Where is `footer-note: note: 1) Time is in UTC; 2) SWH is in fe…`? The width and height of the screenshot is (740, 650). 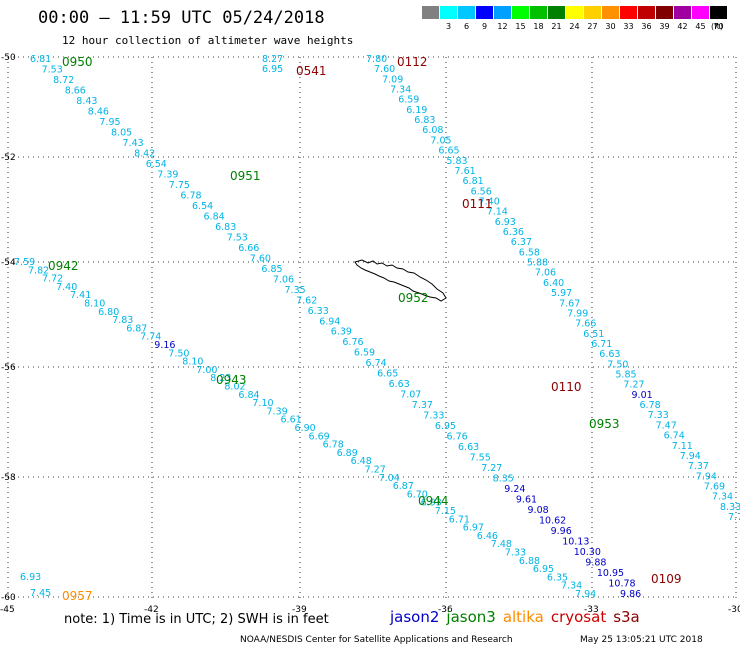 footer-note: note: 1) Time is in UTC; 2) SWH is in fe… is located at coordinates (196, 619).